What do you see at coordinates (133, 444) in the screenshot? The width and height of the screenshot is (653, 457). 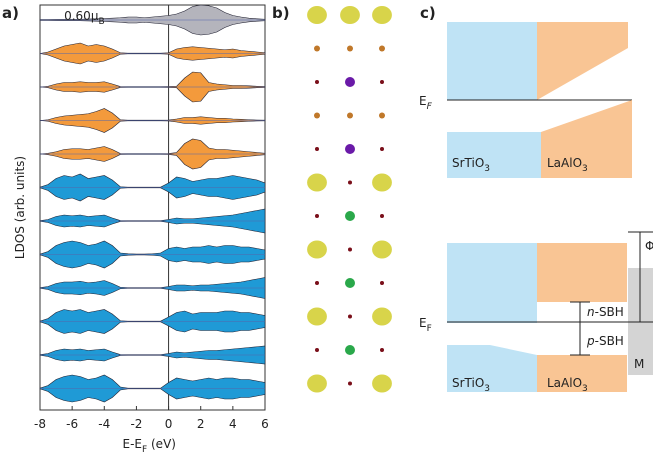 I see `x-axis-label-main: E-E` at bounding box center [133, 444].